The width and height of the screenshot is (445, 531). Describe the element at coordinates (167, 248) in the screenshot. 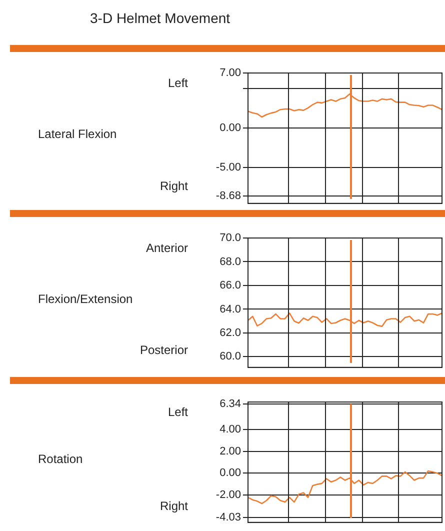

I see `text: Anterior` at that location.